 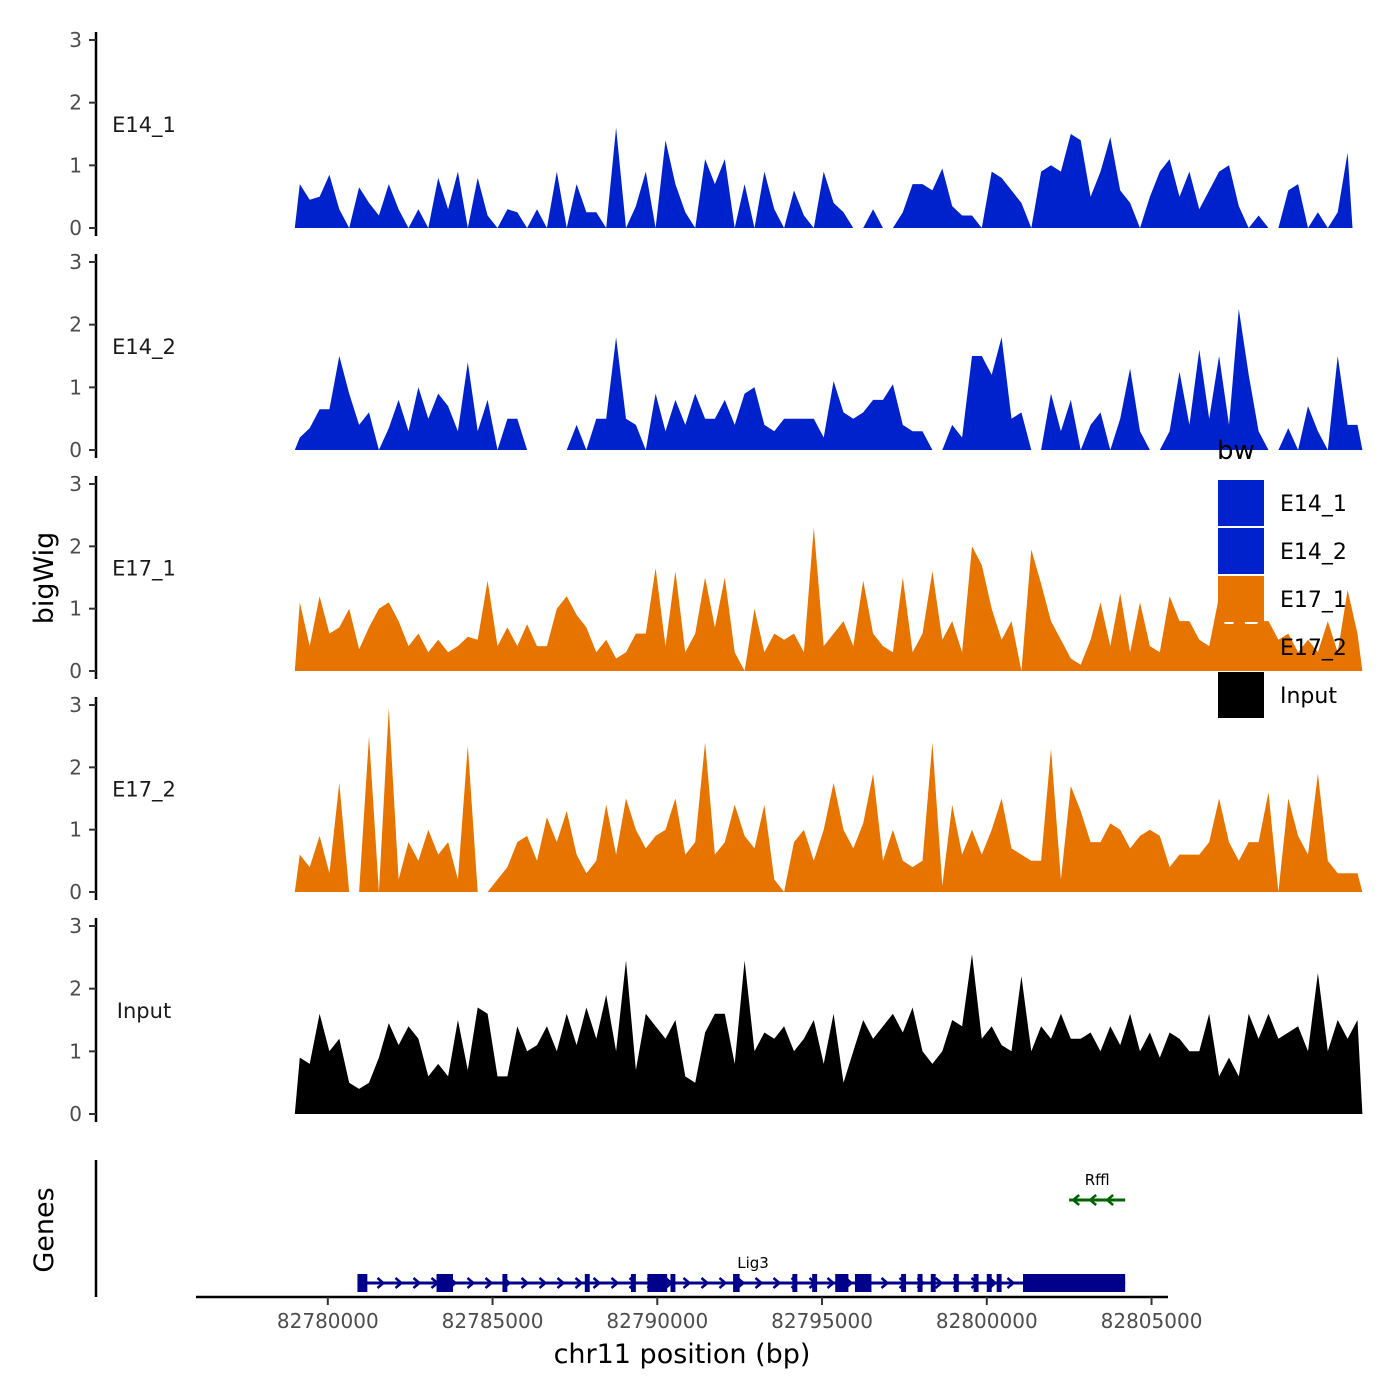 What do you see at coordinates (828, 1034) in the screenshot?
I see `coverage-area-Input` at bounding box center [828, 1034].